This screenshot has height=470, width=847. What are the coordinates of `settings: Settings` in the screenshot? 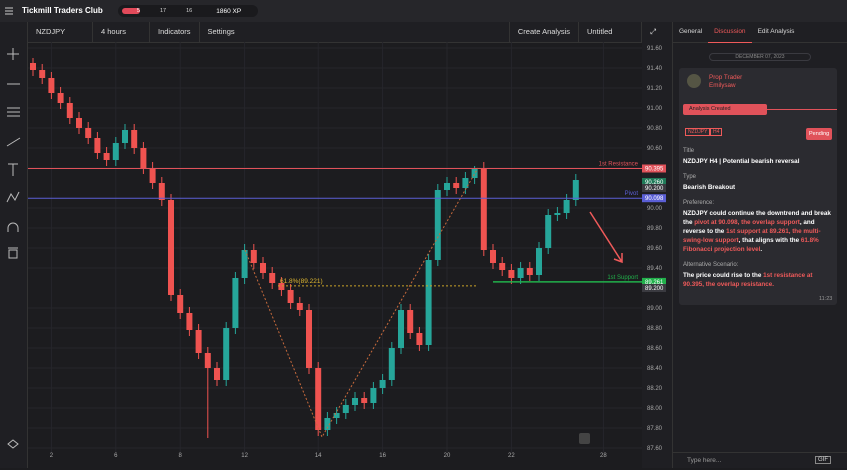 It's located at (221, 31).